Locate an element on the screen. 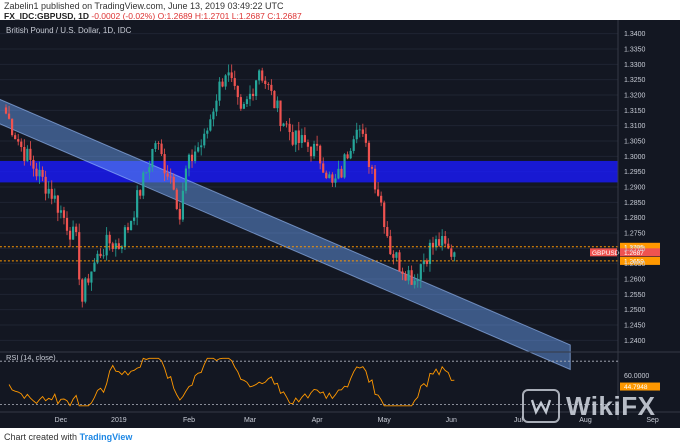  author: Zabelin1 is located at coordinates (21, 6).